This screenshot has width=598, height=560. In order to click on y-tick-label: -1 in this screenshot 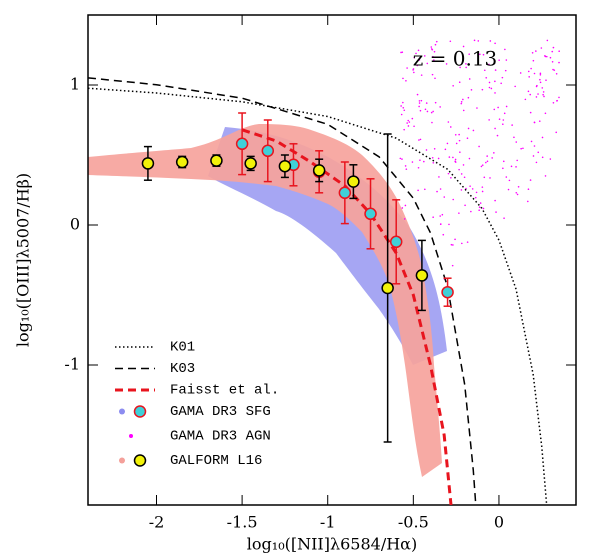, I will do `click(72, 364)`.